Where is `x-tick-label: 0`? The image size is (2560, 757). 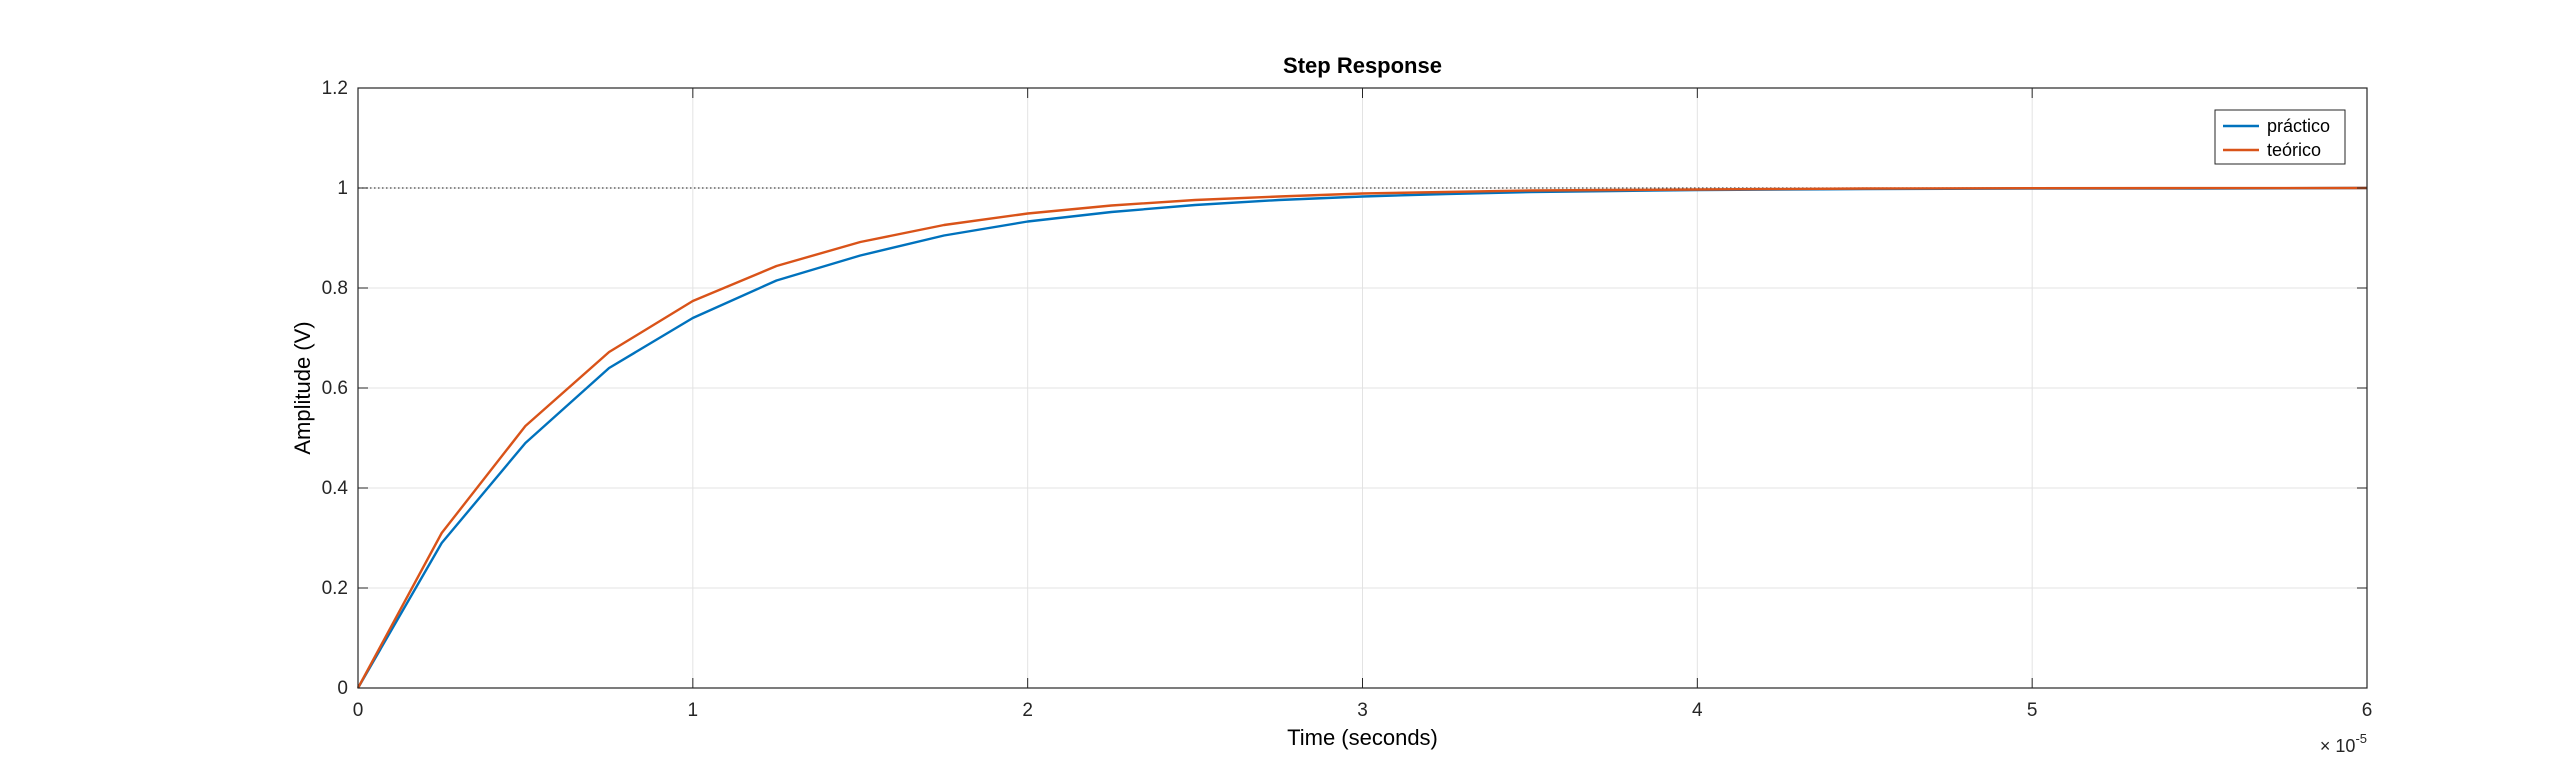 x-tick-label: 0 is located at coordinates (358, 710).